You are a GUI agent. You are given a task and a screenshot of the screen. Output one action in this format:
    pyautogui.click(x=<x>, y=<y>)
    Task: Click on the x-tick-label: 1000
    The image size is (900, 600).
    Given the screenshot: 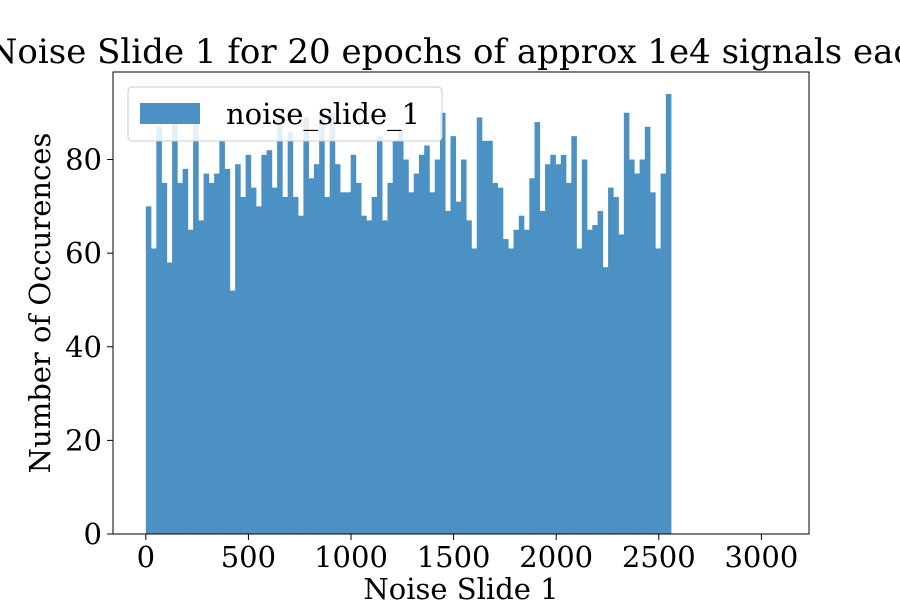 What is the action you would take?
    pyautogui.click(x=351, y=557)
    